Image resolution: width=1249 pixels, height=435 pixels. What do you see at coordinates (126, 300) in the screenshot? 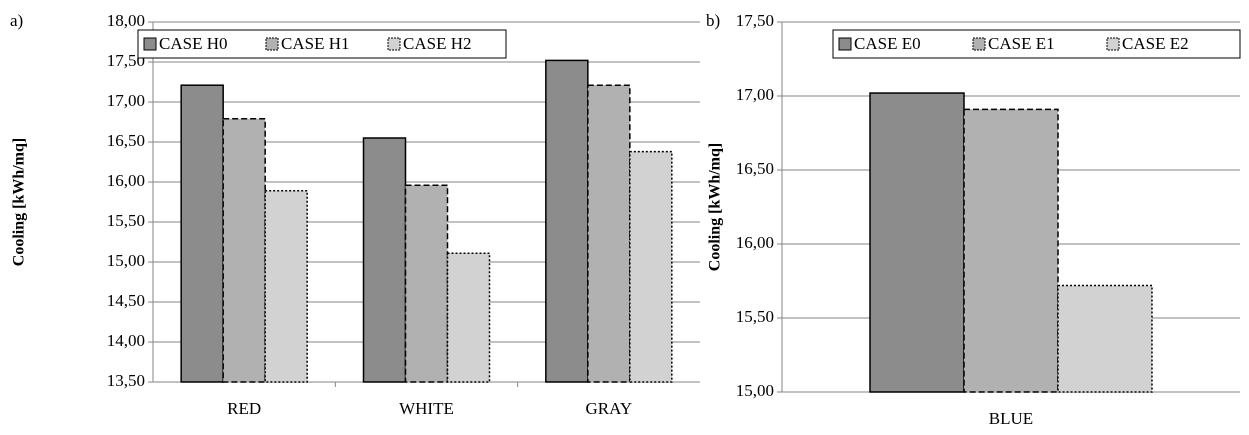
I see `y-tick-label: 14,50` at bounding box center [126, 300].